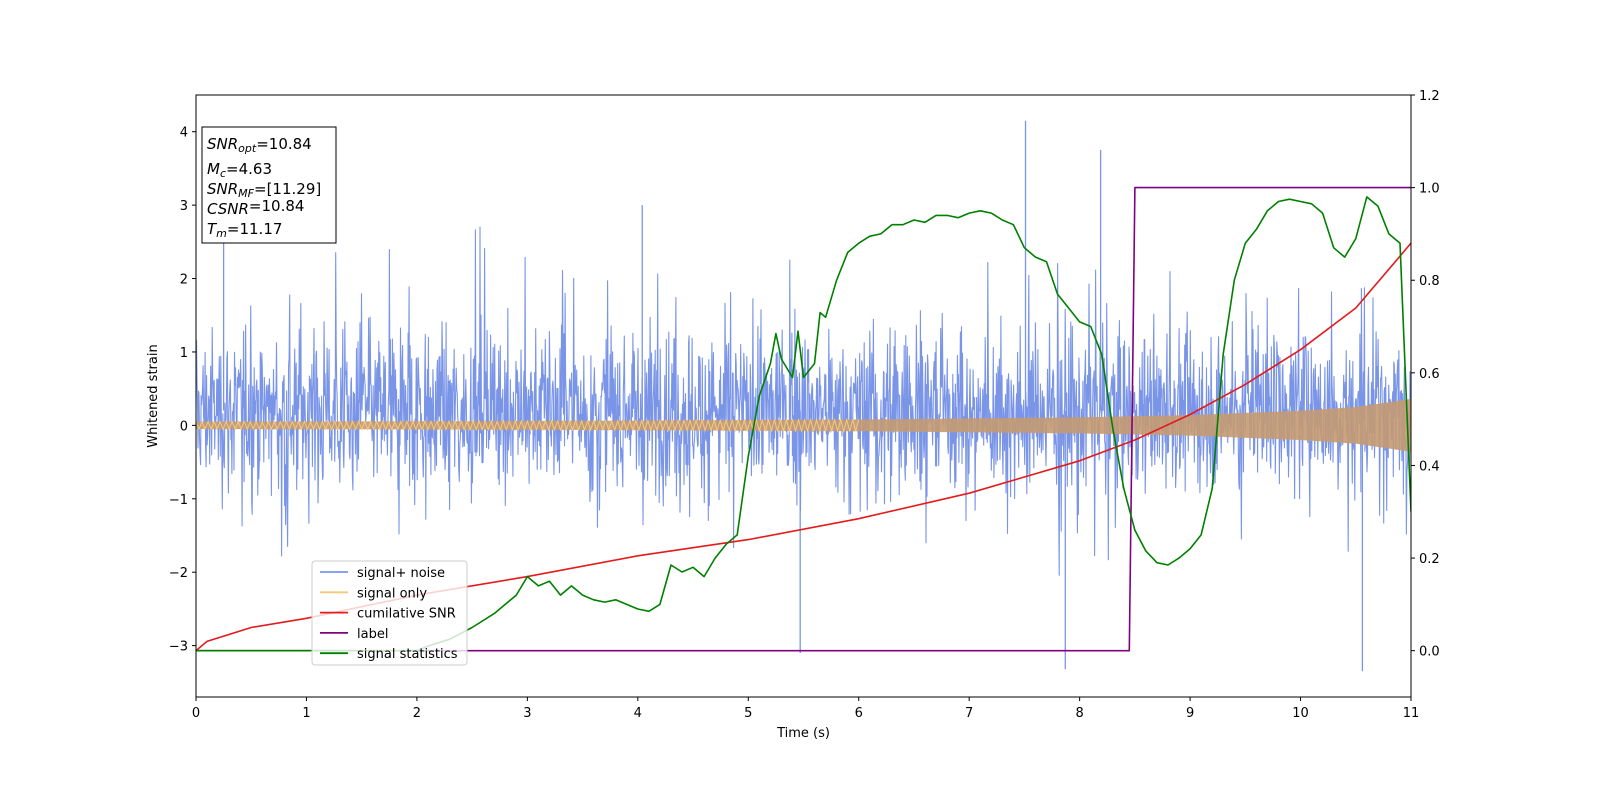 Image resolution: width=1600 pixels, height=800 pixels. Describe the element at coordinates (184, 206) in the screenshot. I see `y-left-tick-label: 3` at that location.